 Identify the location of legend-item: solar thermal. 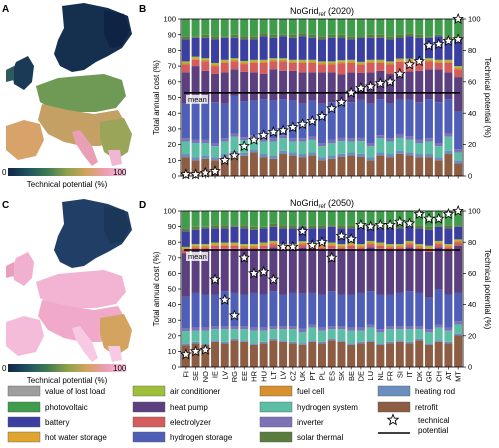
(301, 437).